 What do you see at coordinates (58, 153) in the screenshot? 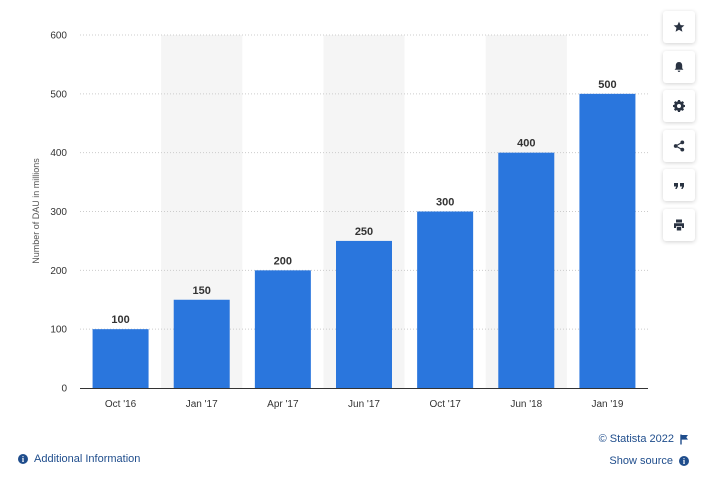
I see `y-tick-label: 400` at bounding box center [58, 153].